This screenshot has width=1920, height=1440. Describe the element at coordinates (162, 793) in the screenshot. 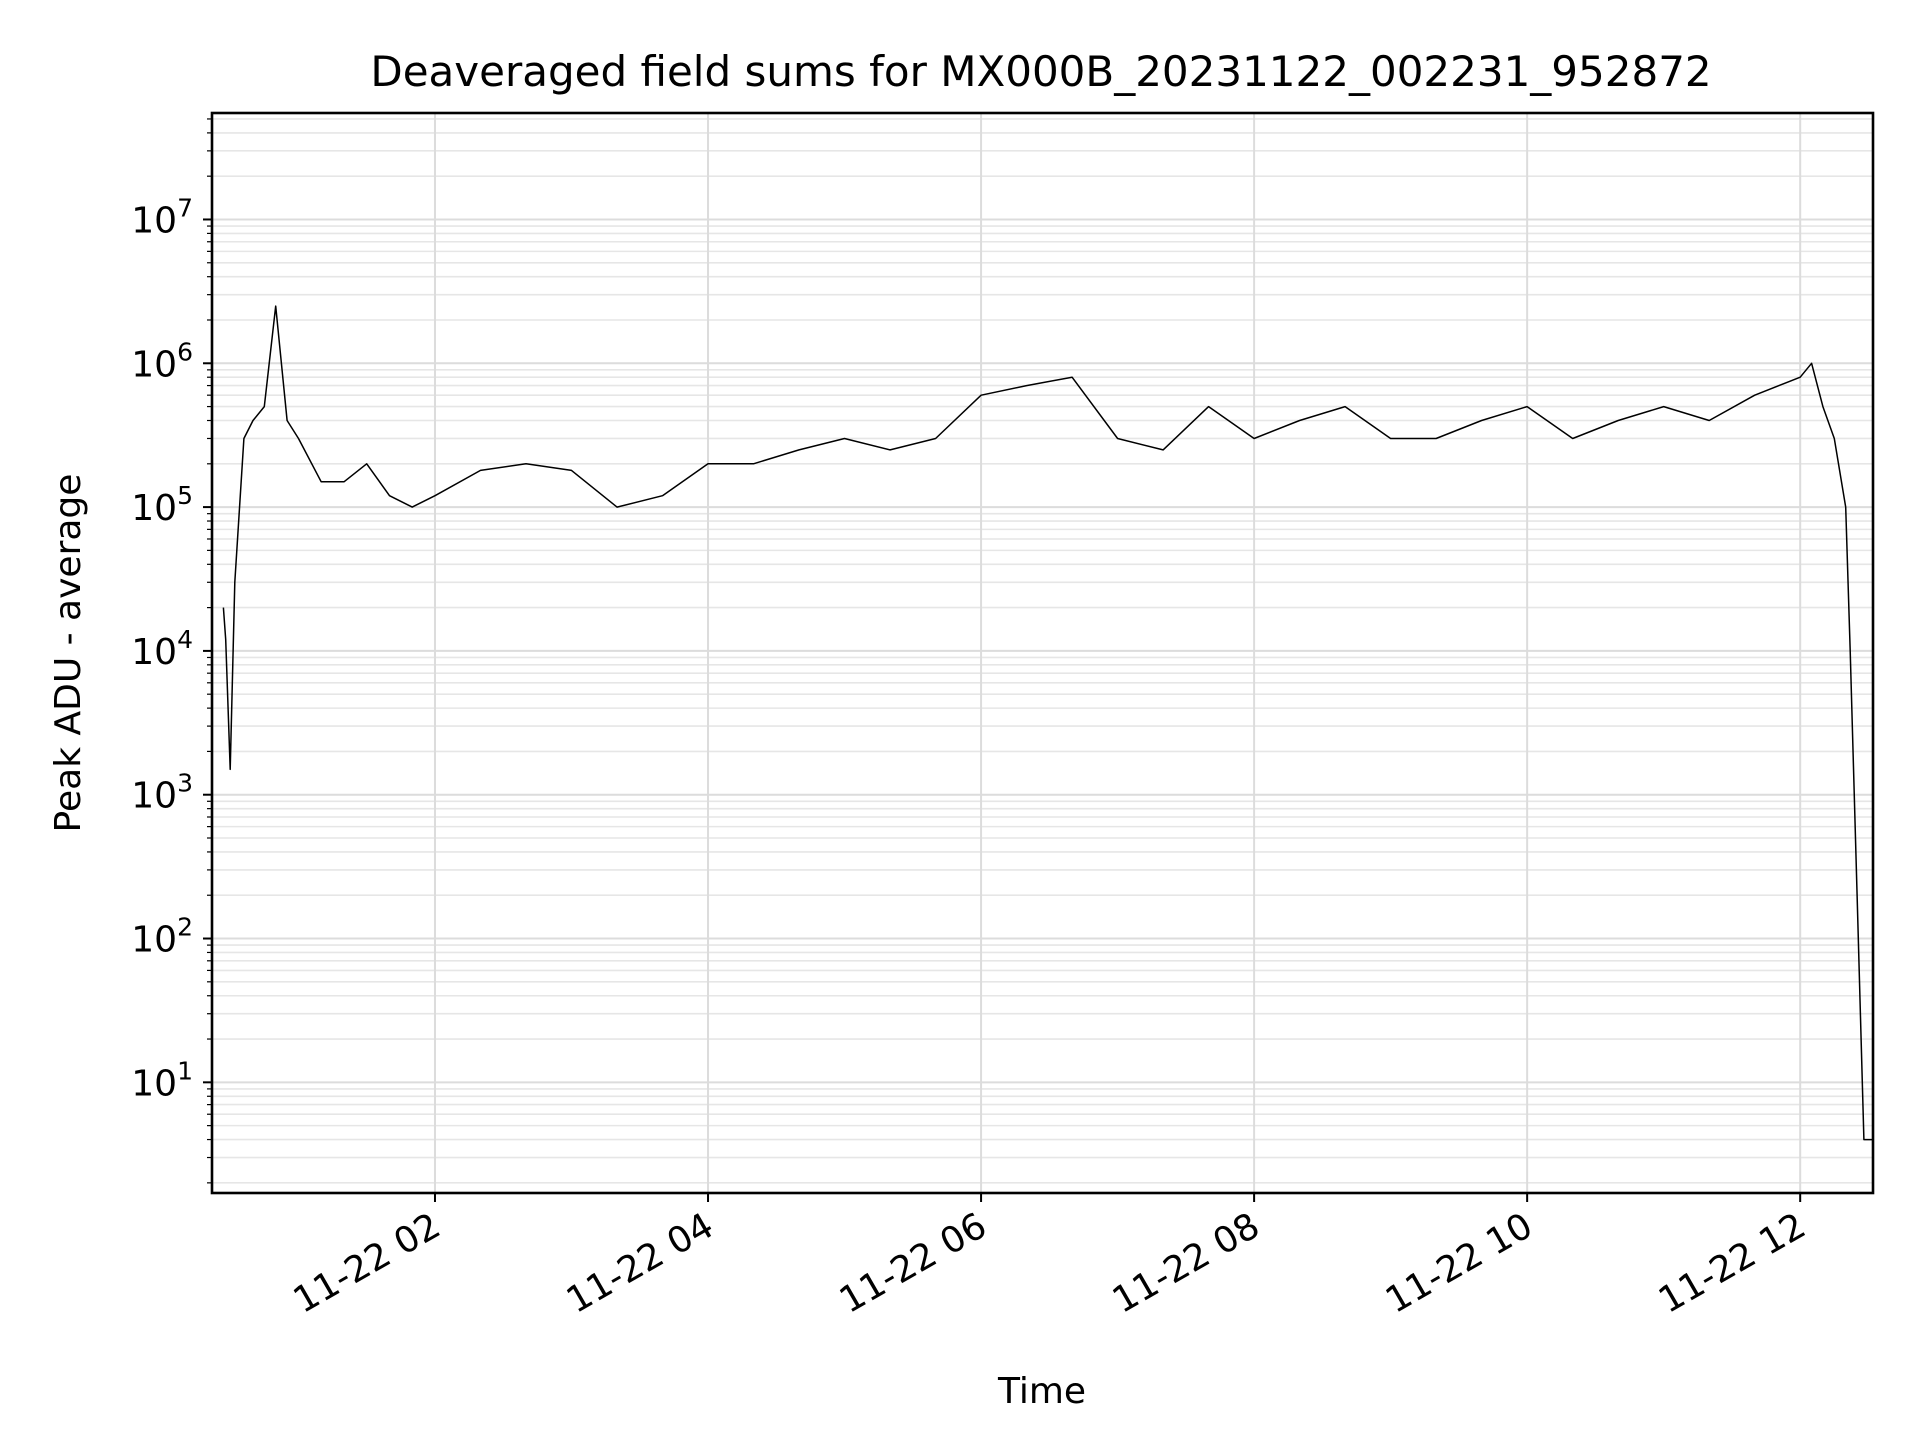

I see `y-tick-label: 10³` at that location.